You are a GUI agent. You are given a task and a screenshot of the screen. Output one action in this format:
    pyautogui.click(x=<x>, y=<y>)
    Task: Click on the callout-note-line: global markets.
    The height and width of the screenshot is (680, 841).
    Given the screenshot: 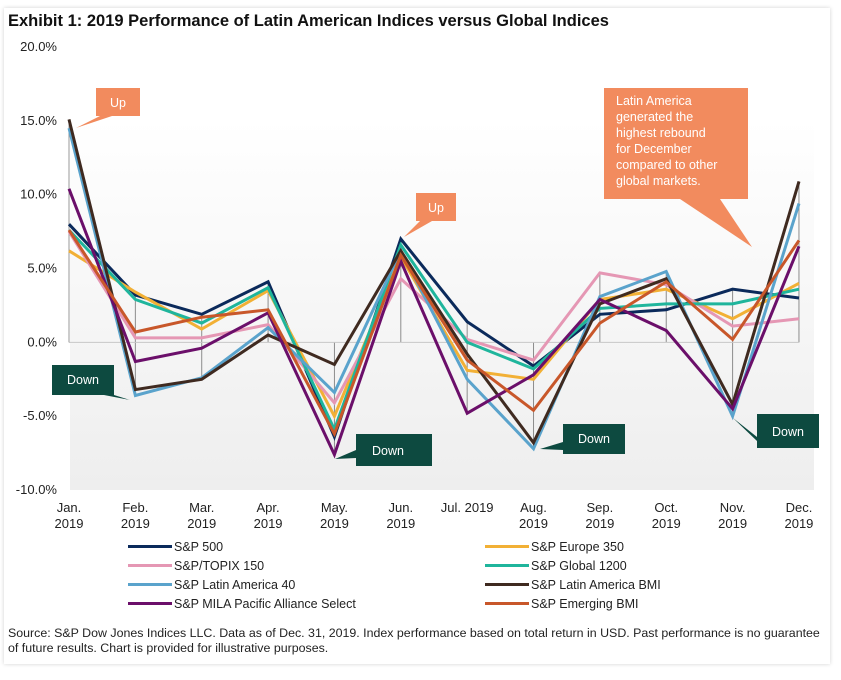 What is the action you would take?
    pyautogui.click(x=658, y=181)
    